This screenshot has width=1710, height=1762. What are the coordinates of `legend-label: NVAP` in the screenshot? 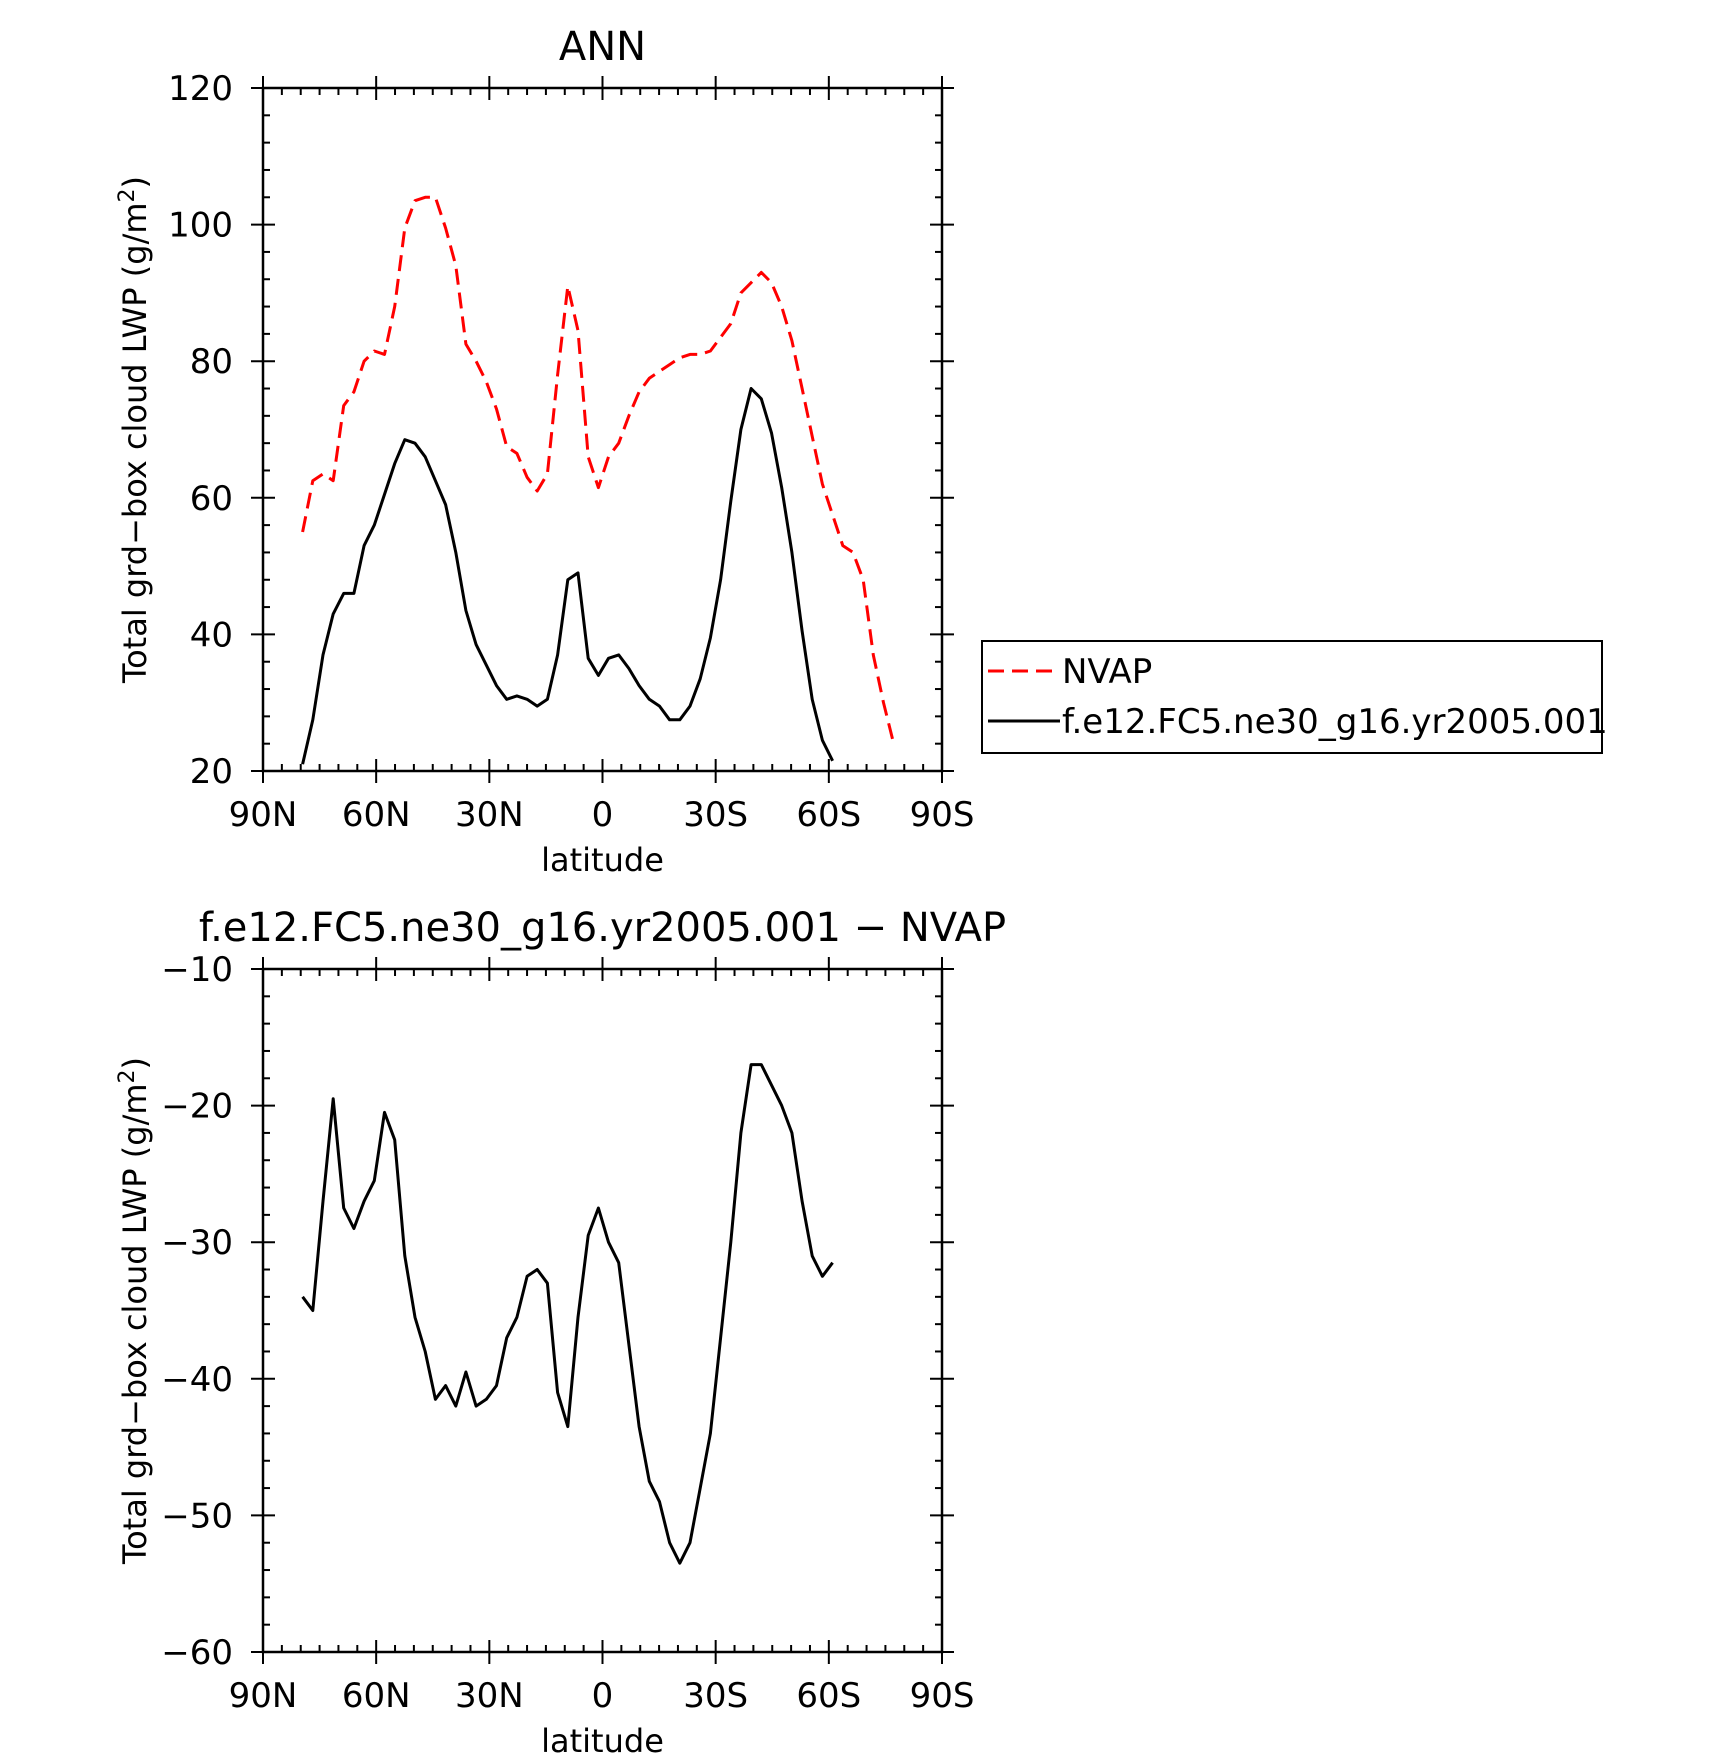 It's located at (1107, 672).